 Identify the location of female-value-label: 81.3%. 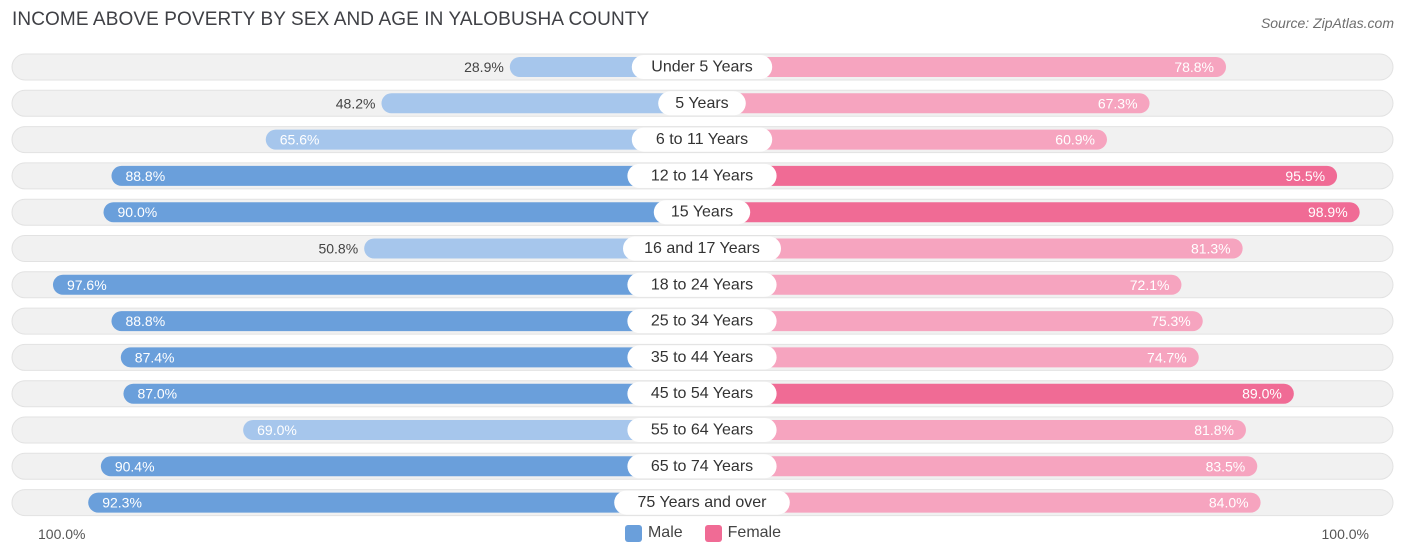
(1211, 249).